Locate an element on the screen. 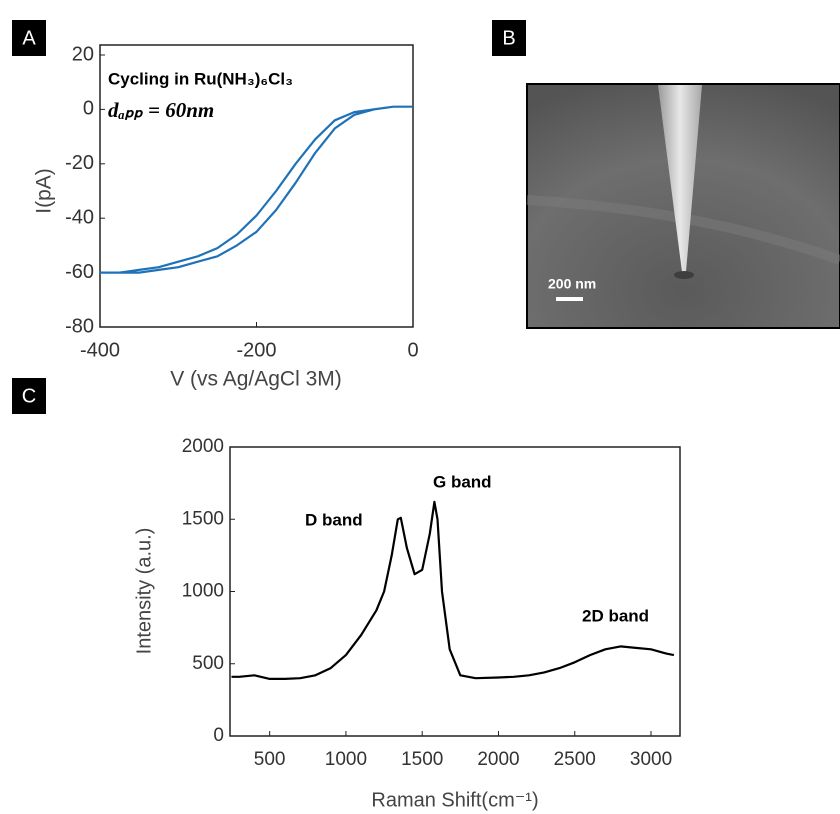 The height and width of the screenshot is (814, 840). y-tick-label: 2000 is located at coordinates (203, 446).